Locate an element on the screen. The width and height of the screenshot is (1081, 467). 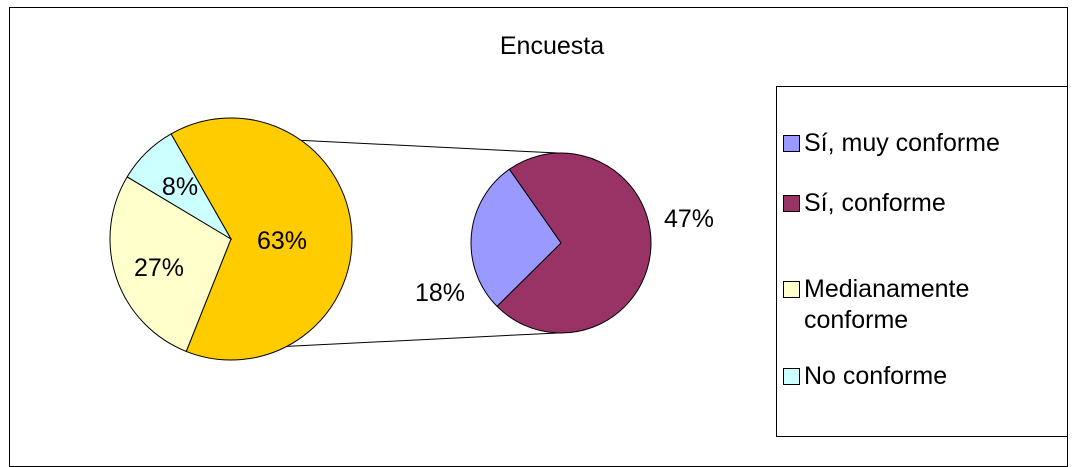
main-pie is located at coordinates (231, 239).